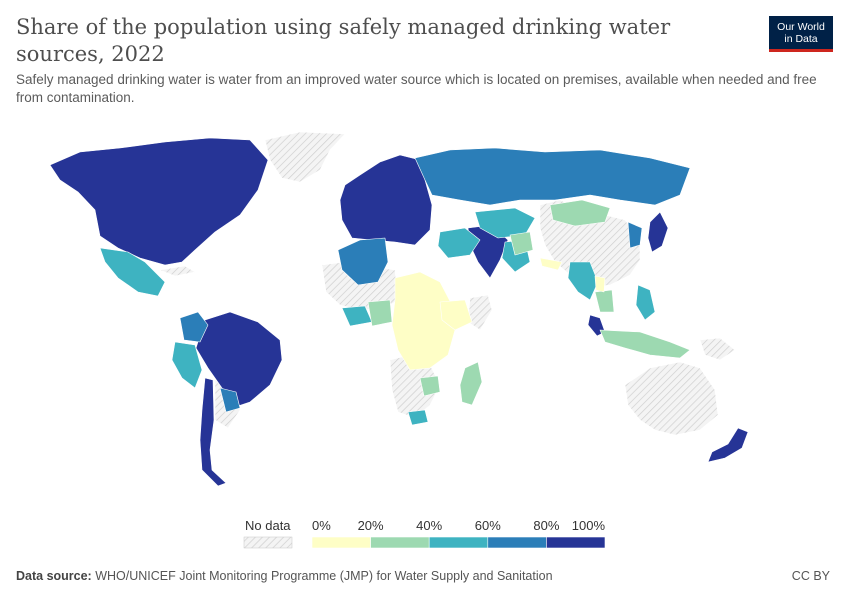 This screenshot has height=600, width=850. What do you see at coordinates (635, 235) in the screenshot?
I see `region-korea-china-east` at bounding box center [635, 235].